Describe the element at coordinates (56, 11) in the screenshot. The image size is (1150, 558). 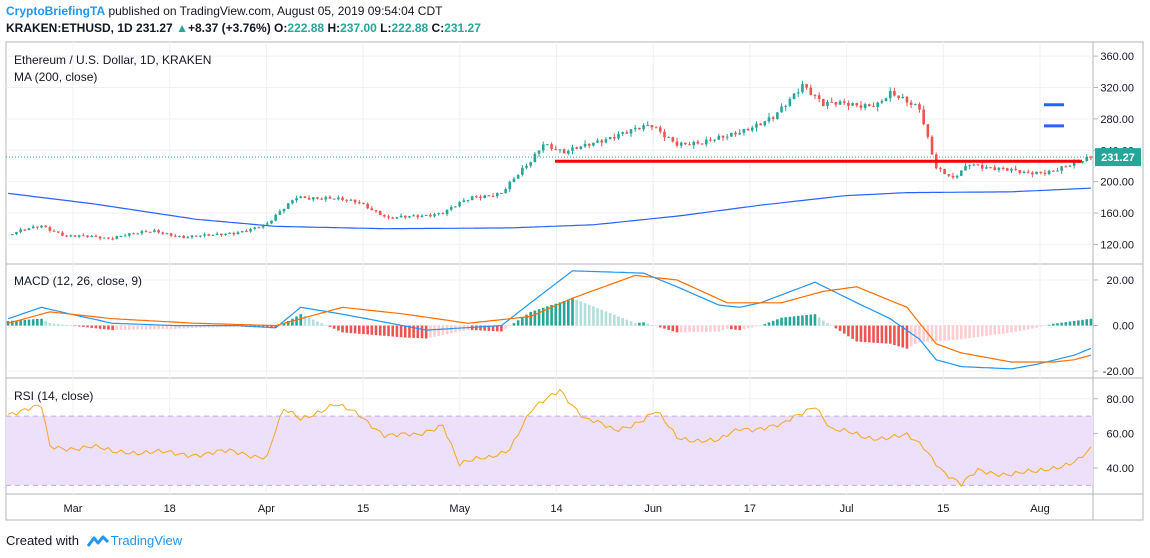
I see `author-link: CryptoBriefingTA` at that location.